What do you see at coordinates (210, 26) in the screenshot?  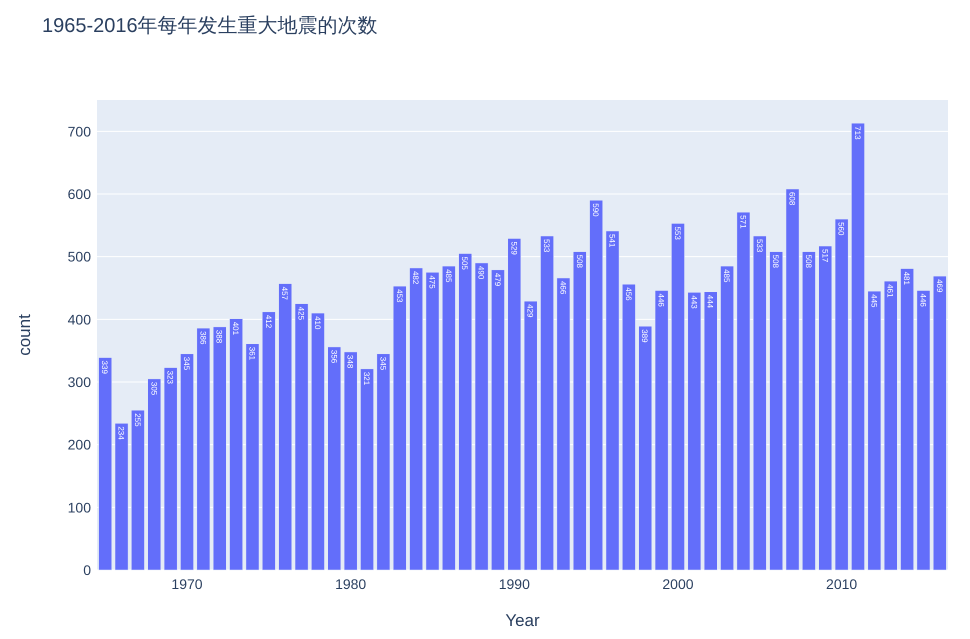 I see `chart-title: 1965-2016年每年发生重大地震的次数` at bounding box center [210, 26].